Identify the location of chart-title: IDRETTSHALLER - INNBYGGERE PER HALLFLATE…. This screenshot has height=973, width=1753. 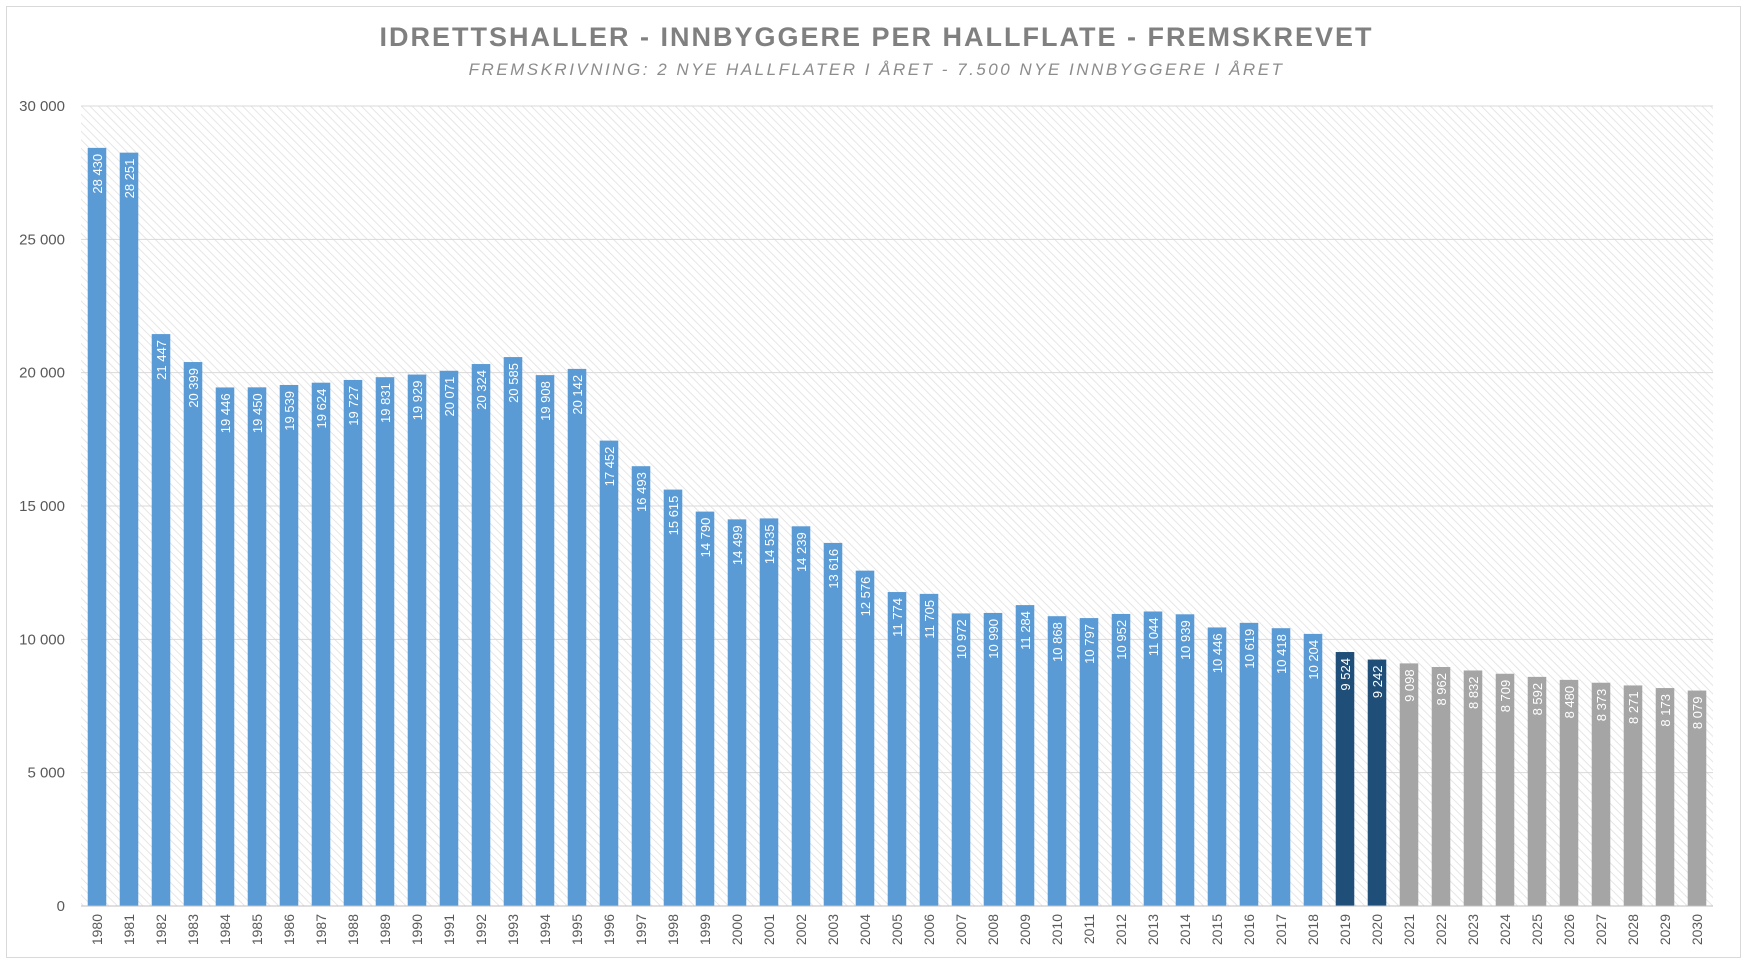
(876, 37).